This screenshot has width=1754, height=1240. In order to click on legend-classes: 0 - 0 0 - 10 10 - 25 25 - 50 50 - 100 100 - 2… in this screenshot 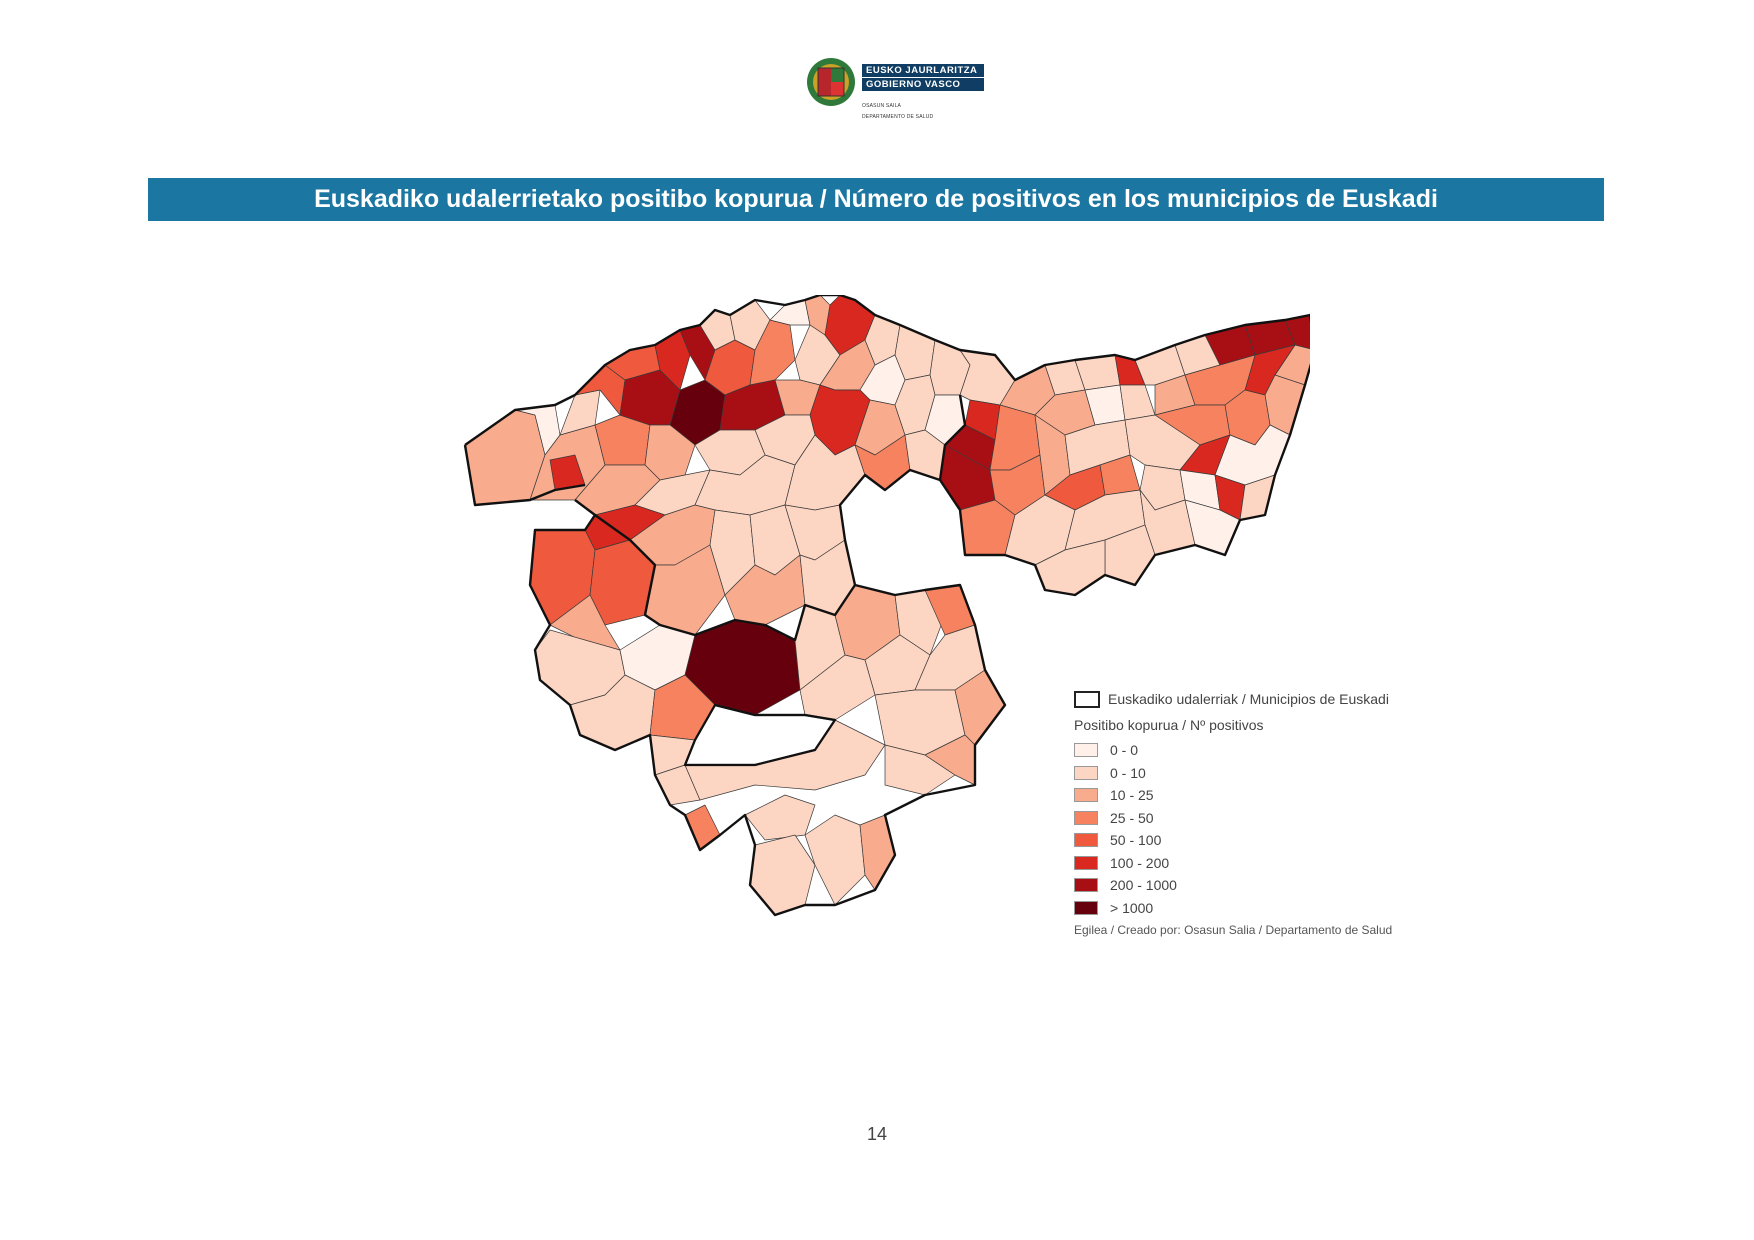, I will do `click(1254, 829)`.